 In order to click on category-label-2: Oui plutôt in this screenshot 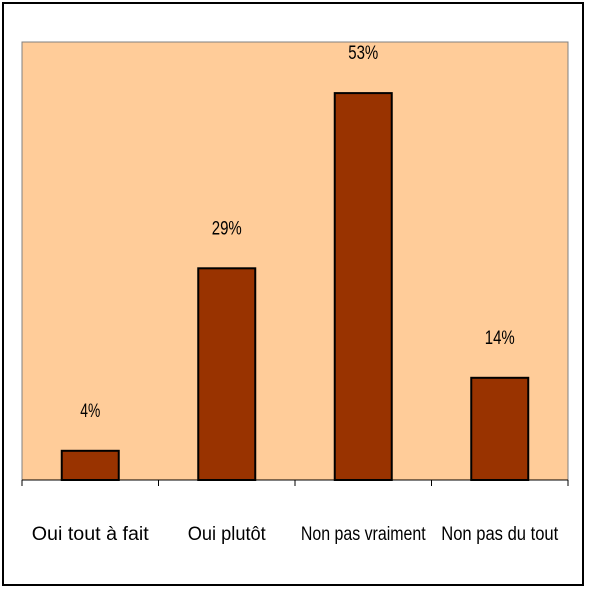, I will do `click(227, 534)`.